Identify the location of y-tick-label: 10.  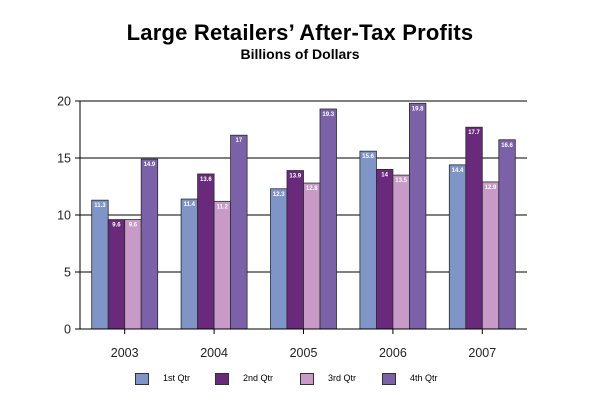
(64, 216).